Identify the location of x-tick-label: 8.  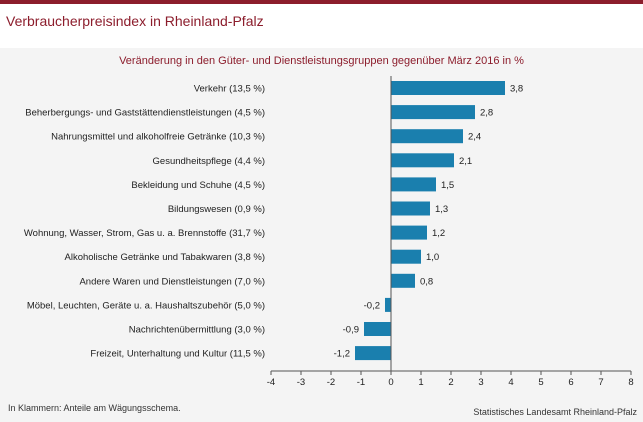
(630, 382).